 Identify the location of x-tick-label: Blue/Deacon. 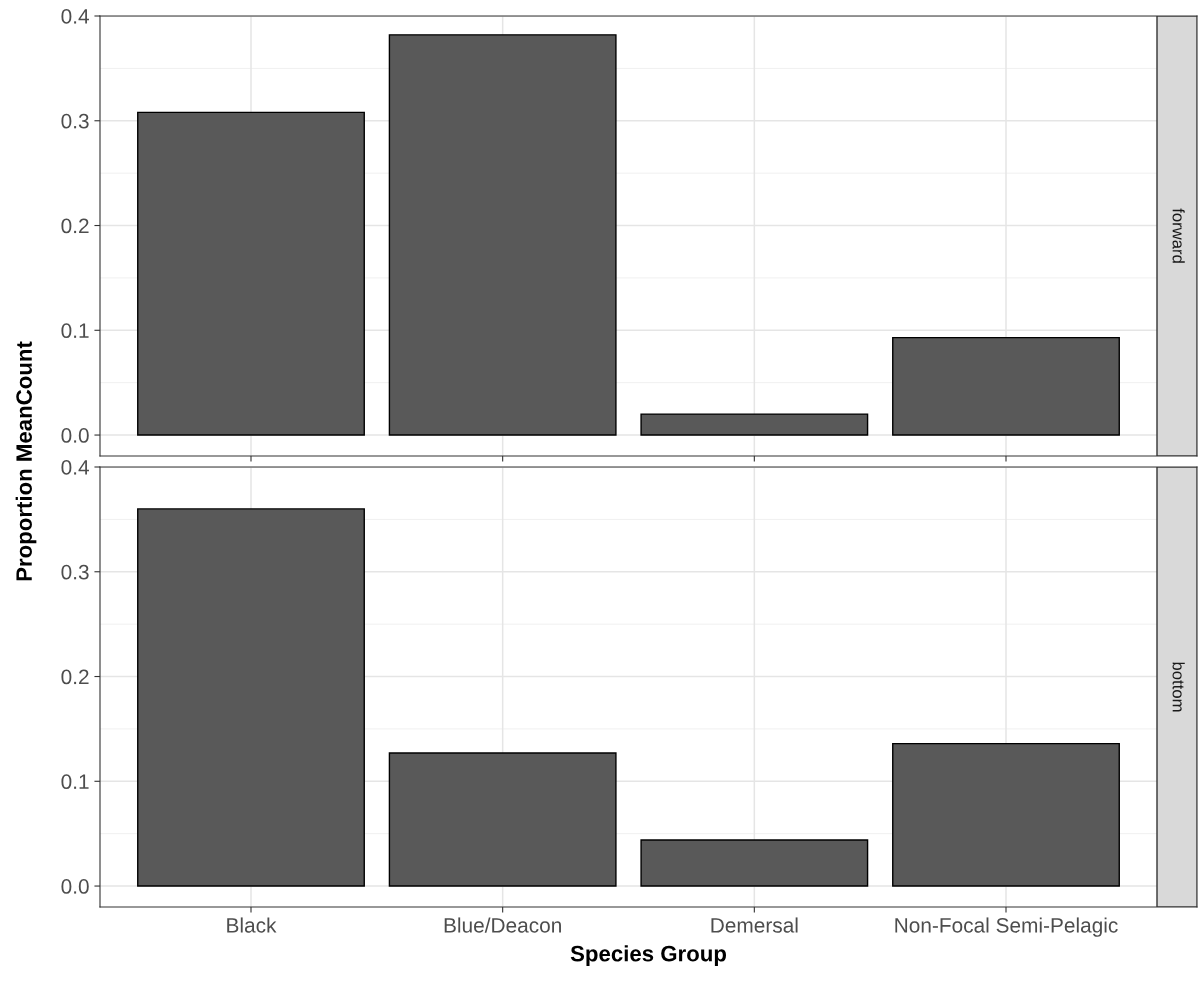
(502, 925).